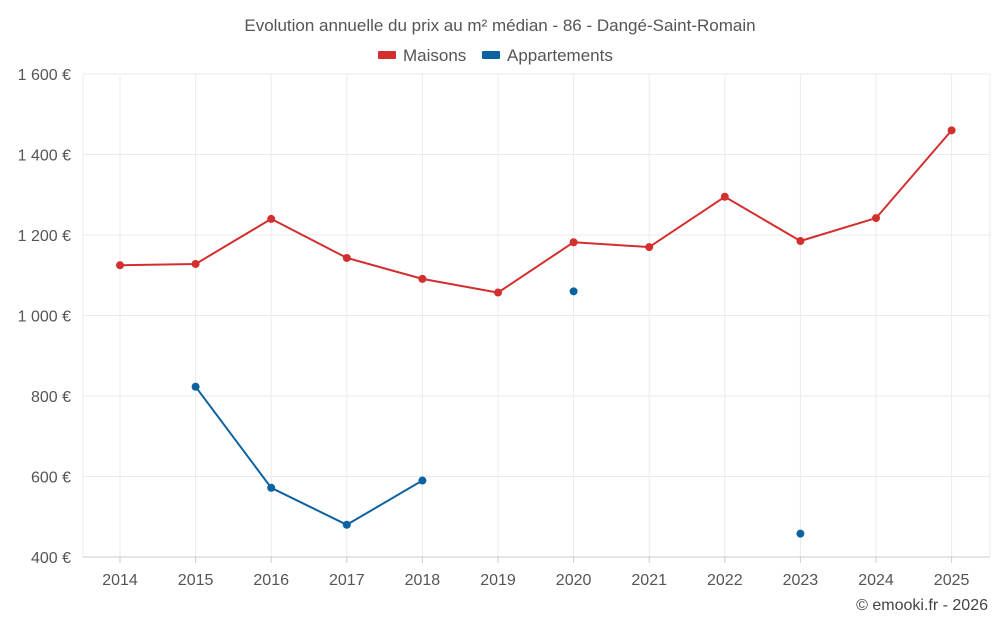  Describe the element at coordinates (44, 236) in the screenshot. I see `y-tick-label: 1 200 €` at that location.